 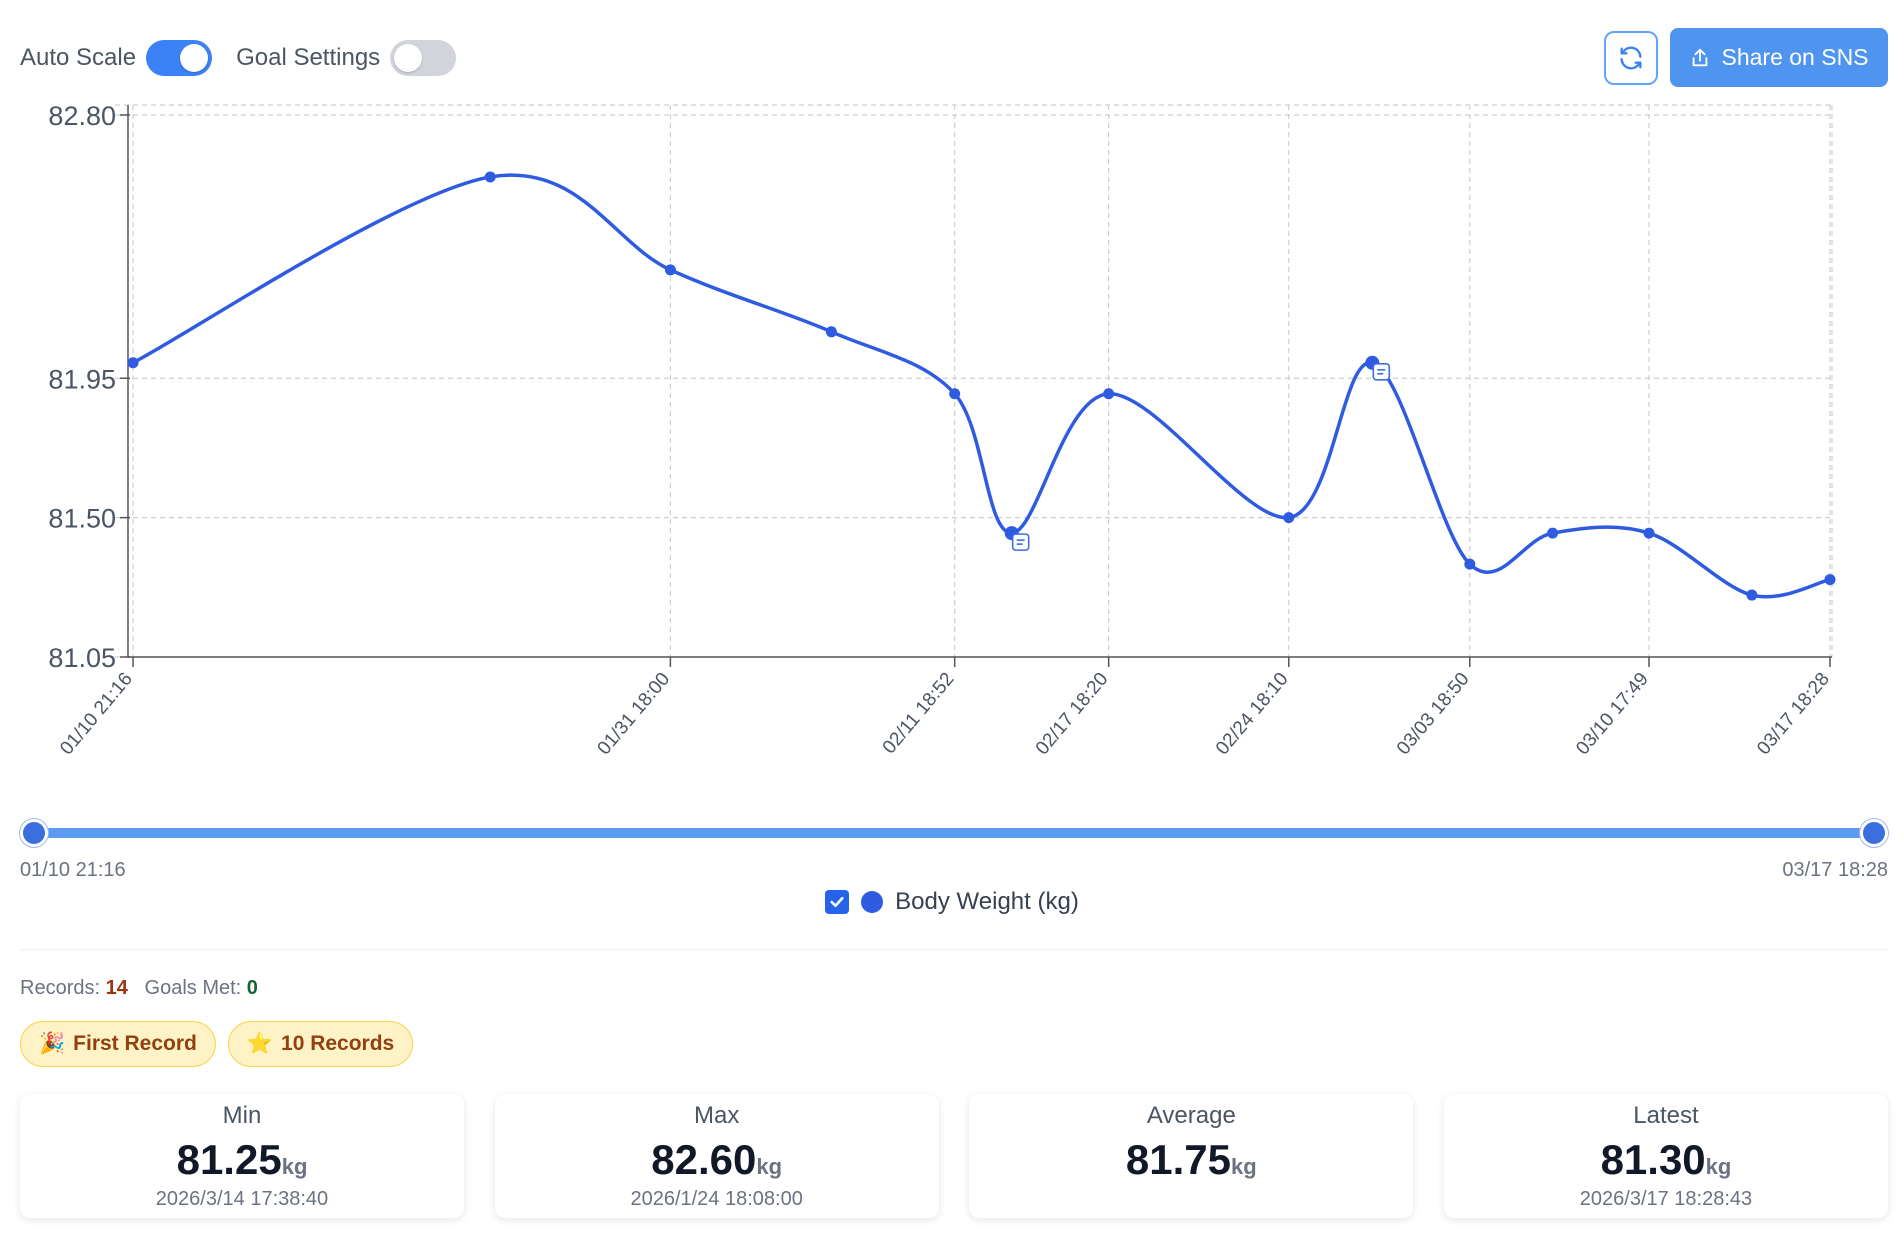 I want to click on range-start-label: 01/10 21:16, so click(x=73, y=870).